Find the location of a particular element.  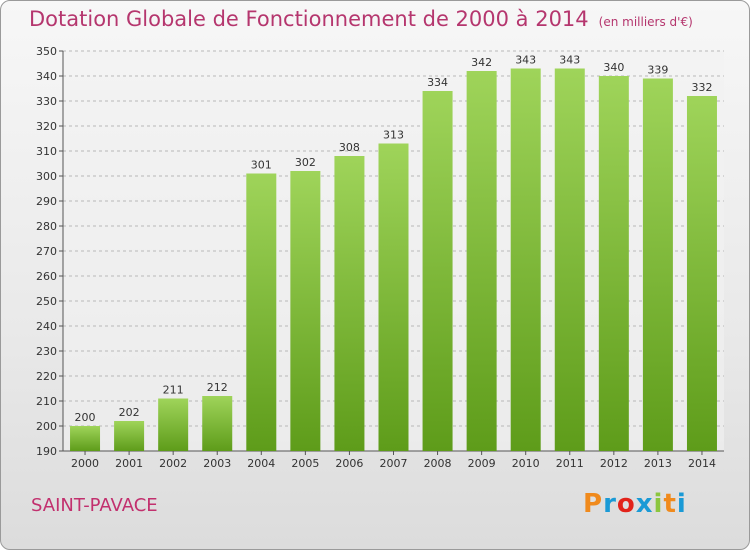

y-tick-label: 350 is located at coordinates (46, 51).